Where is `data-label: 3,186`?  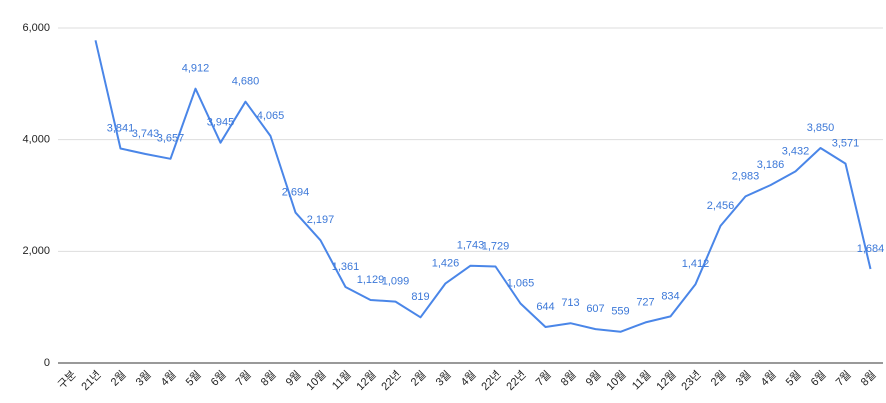
data-label: 3,186 is located at coordinates (771, 165).